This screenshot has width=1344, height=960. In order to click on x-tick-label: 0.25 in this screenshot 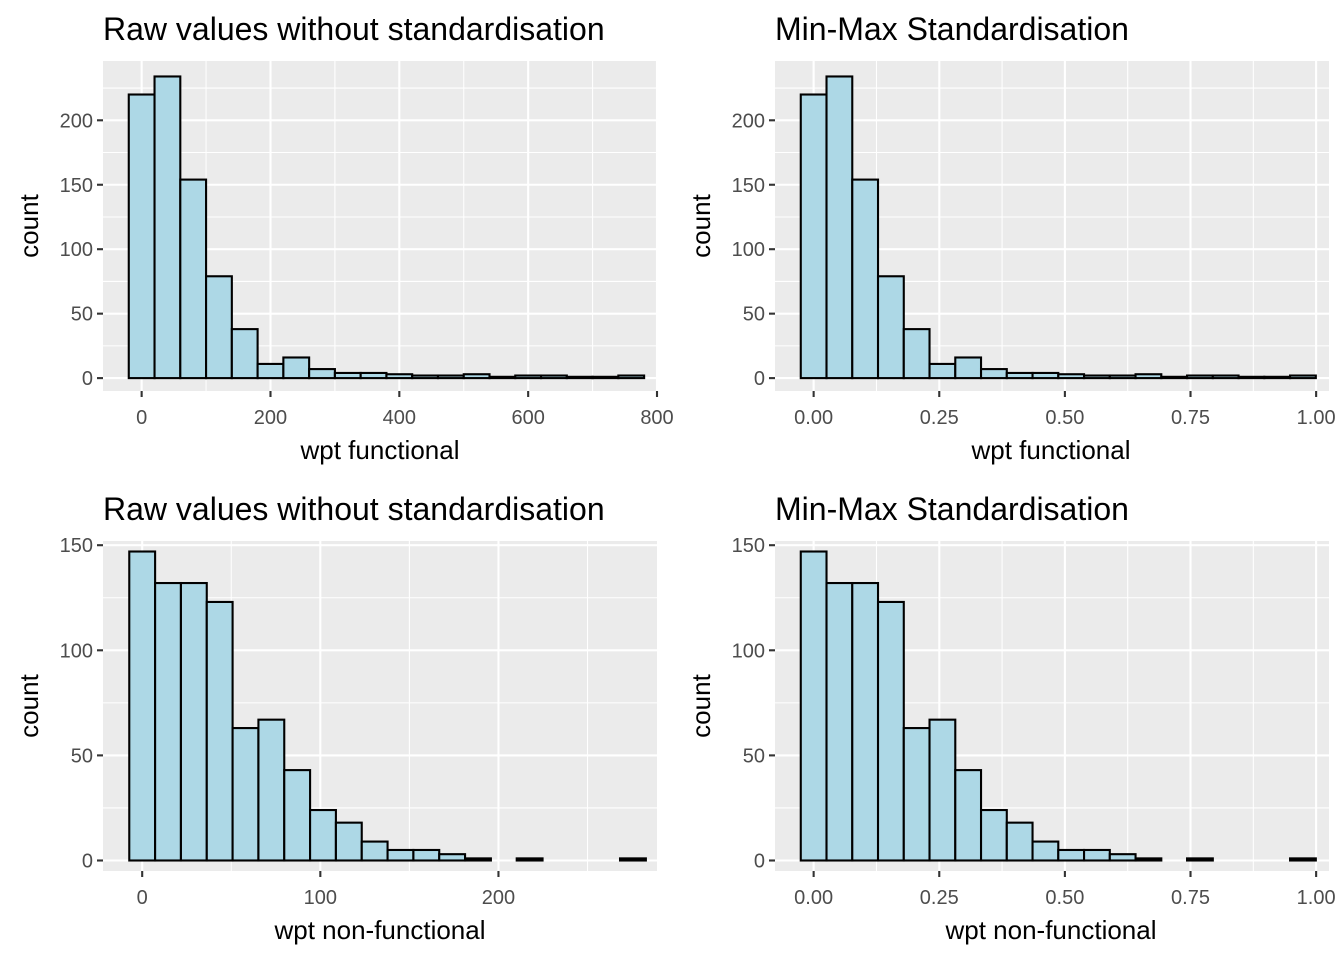, I will do `click(939, 898)`.